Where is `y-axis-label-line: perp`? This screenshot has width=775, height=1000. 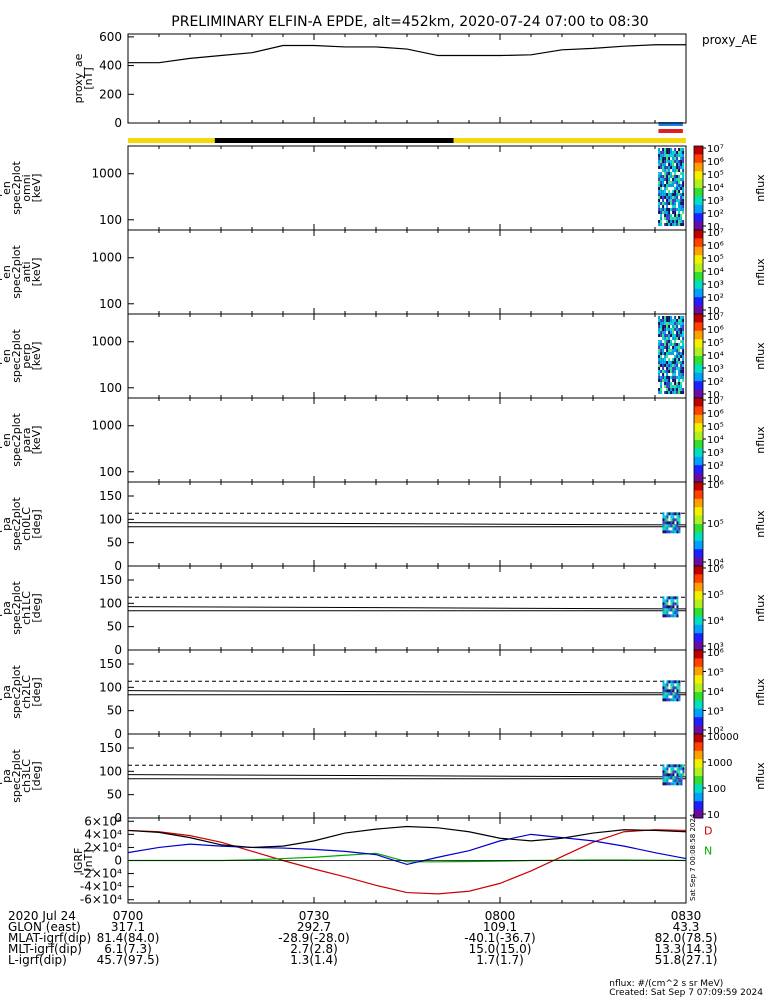 y-axis-label-line: perp is located at coordinates (26, 355).